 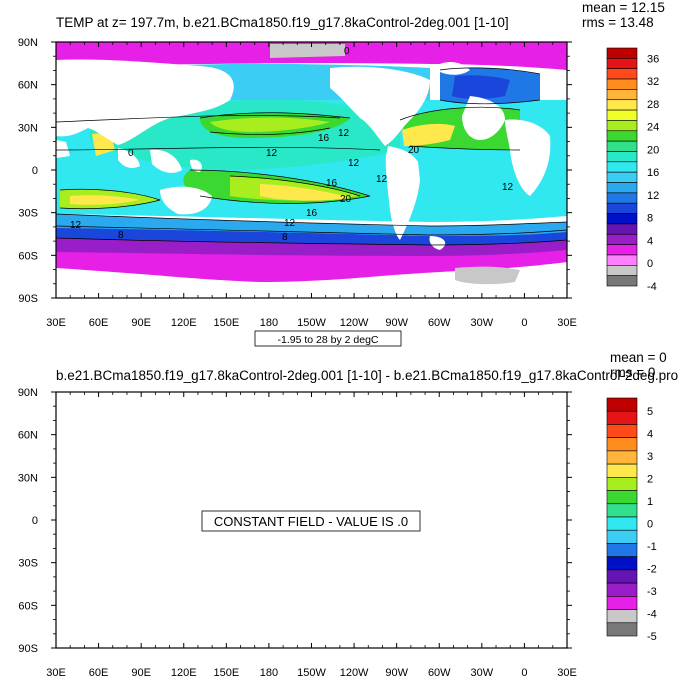 I want to click on contour-info: -1.95 to 28 by 2 degC, so click(x=328, y=340).